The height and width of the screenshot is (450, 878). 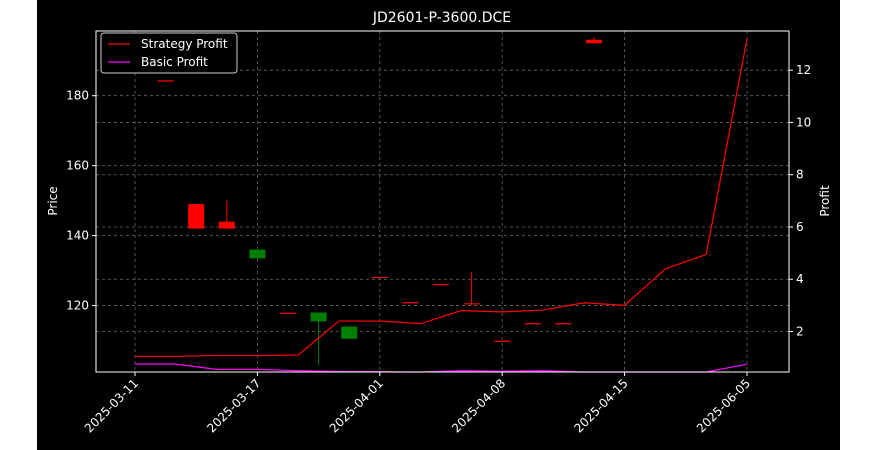 I want to click on x-tick-label: 2025-06-05, so click(x=723, y=405).